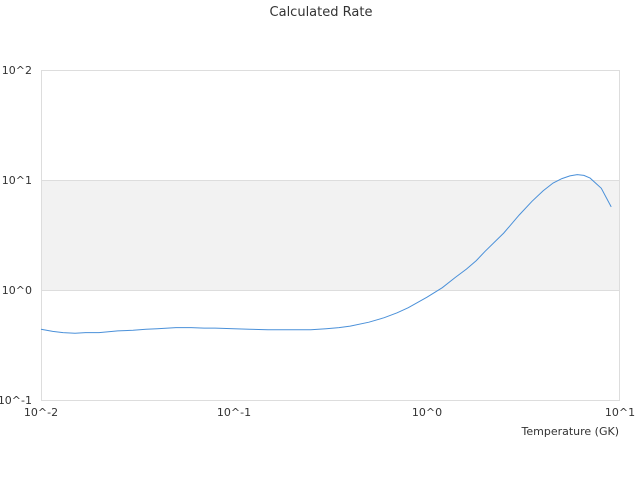 This screenshot has width=640, height=480. What do you see at coordinates (427, 412) in the screenshot?
I see `x-tick-label: 10^0` at bounding box center [427, 412].